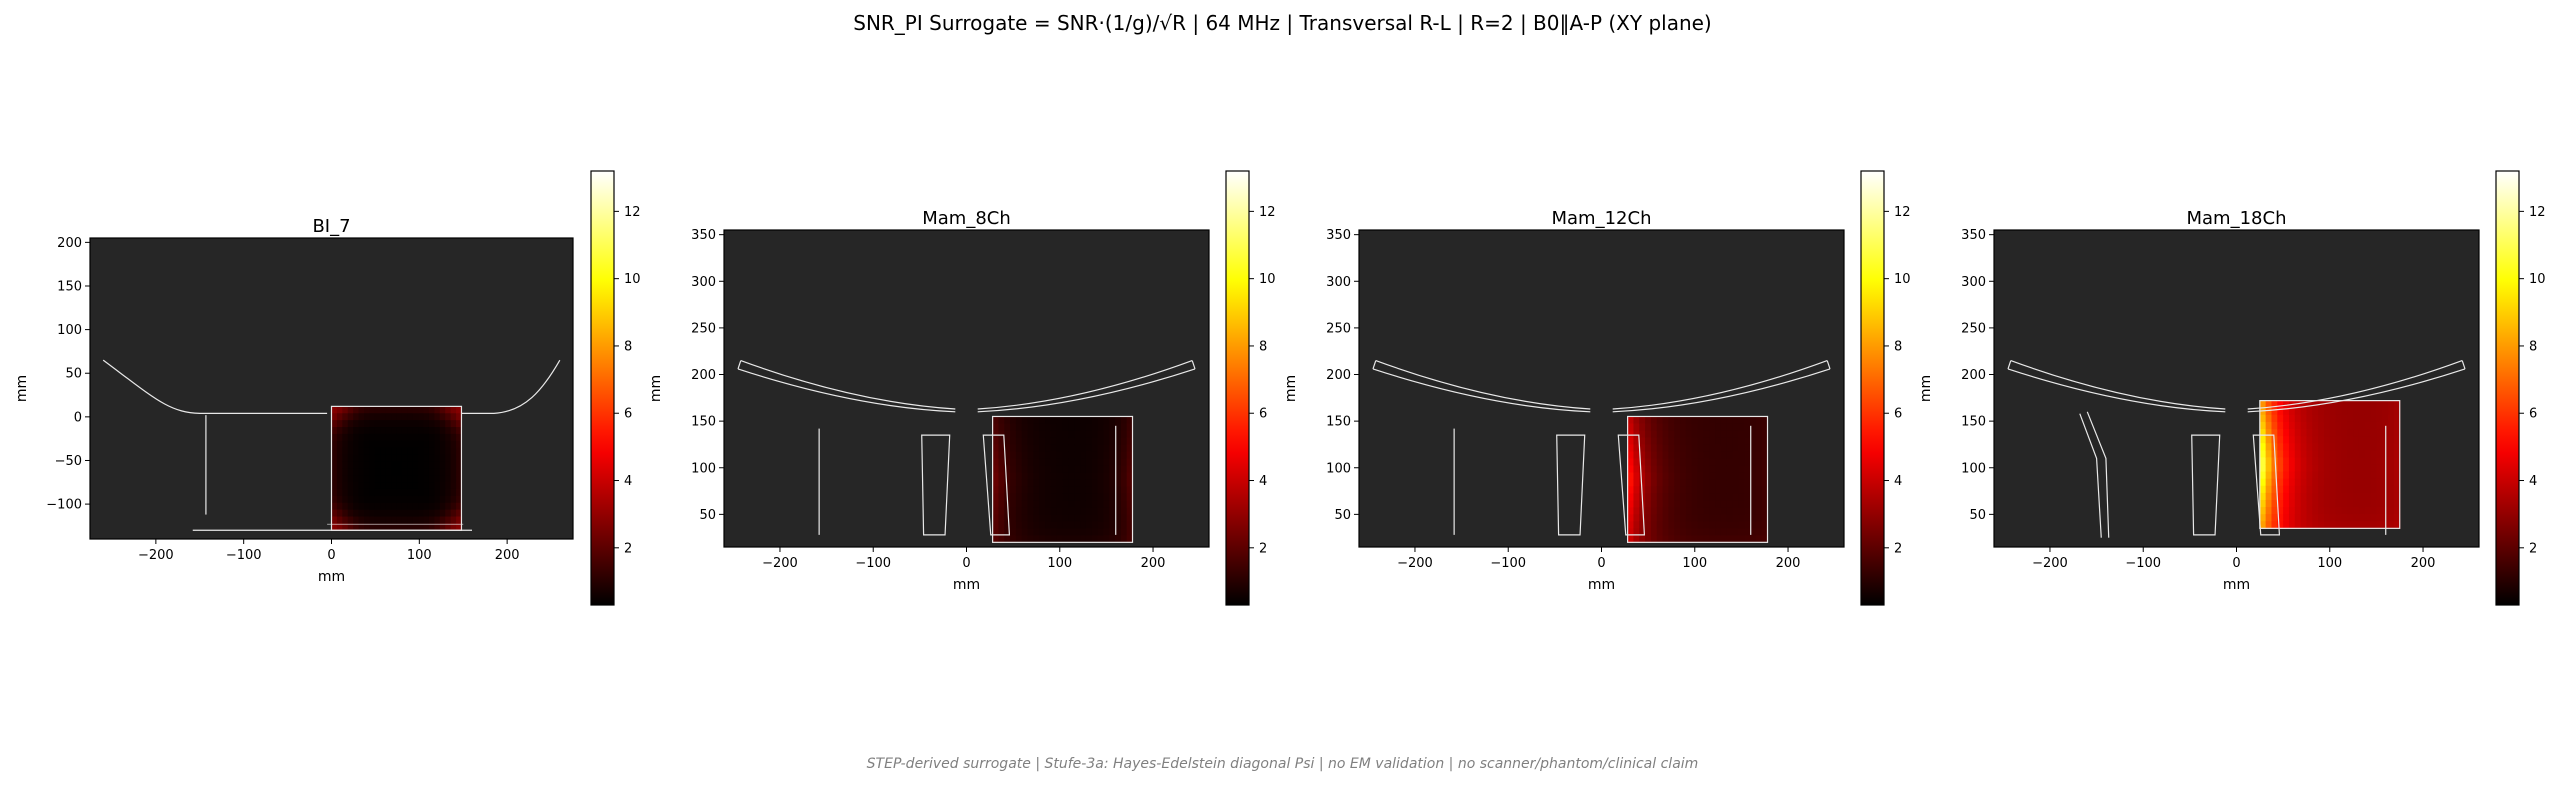 The image size is (2565, 789). I want to click on y-tick-label: −50, so click(68, 461).